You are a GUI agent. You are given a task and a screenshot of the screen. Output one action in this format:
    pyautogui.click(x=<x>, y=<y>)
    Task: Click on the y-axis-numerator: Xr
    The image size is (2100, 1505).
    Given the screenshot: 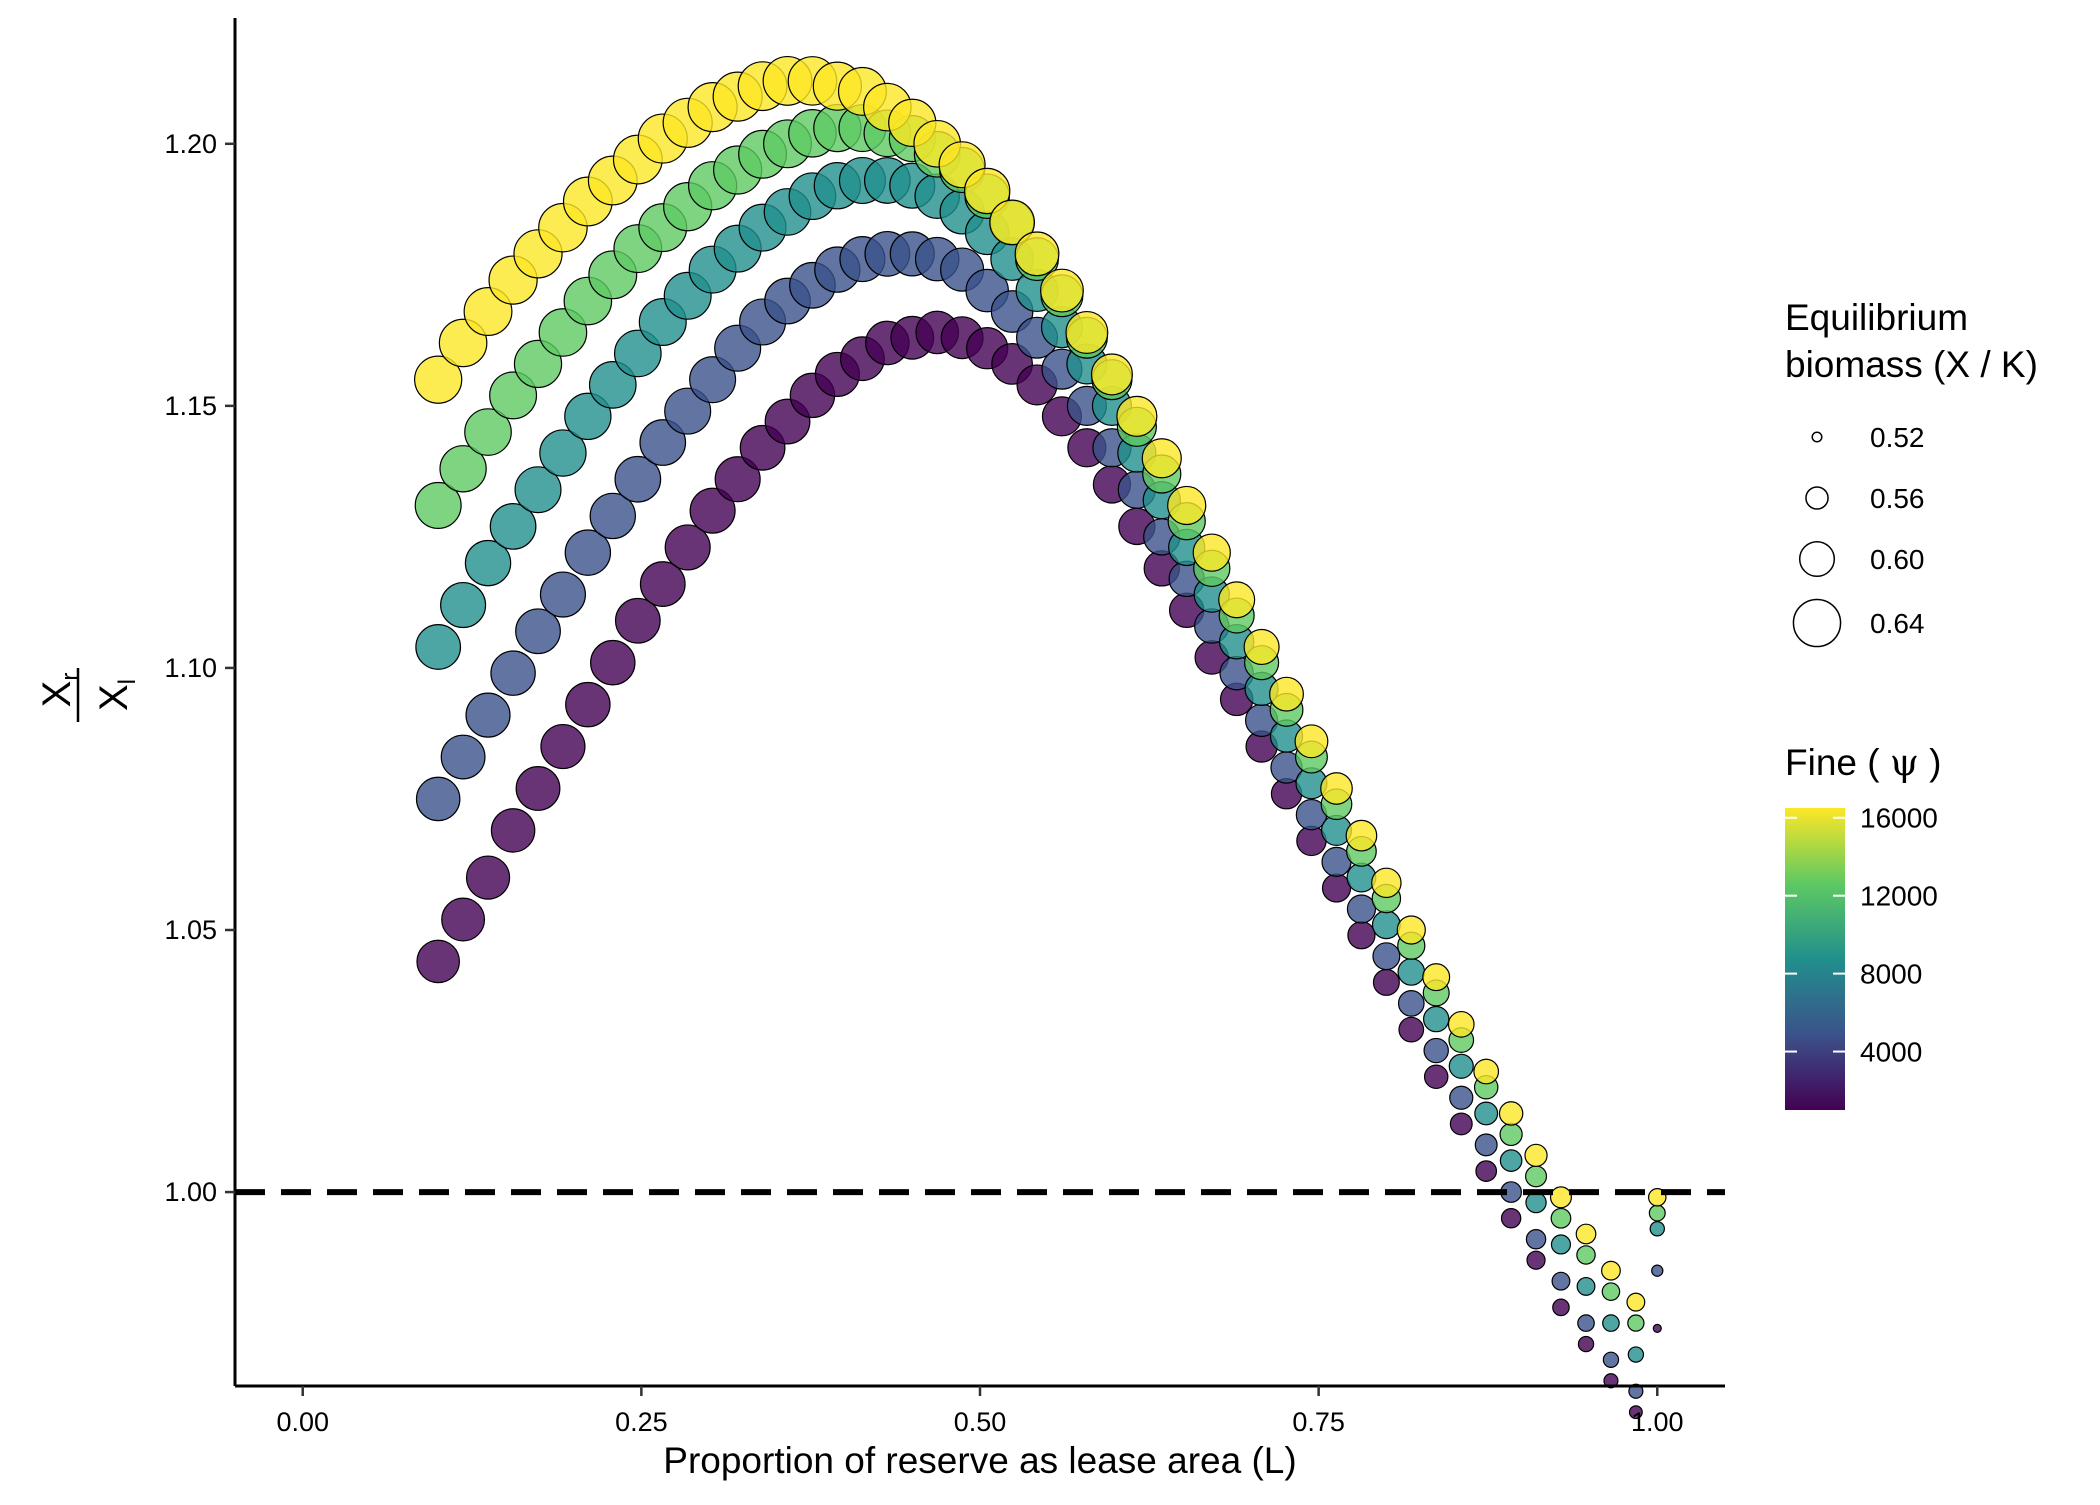 What is the action you would take?
    pyautogui.click(x=59, y=690)
    